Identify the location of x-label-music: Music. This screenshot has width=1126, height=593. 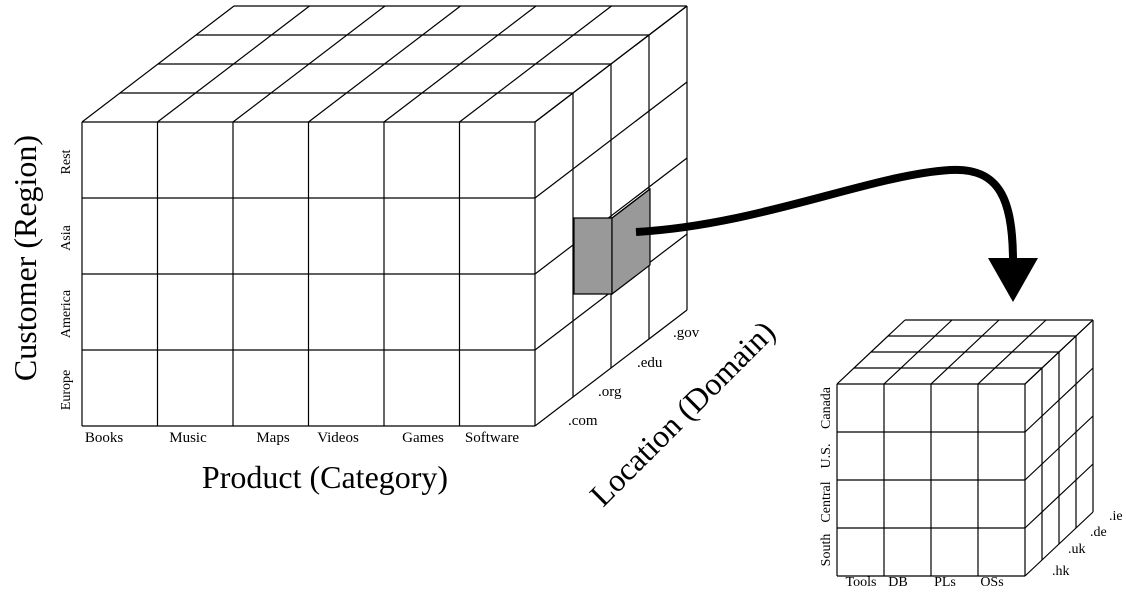
(188, 438).